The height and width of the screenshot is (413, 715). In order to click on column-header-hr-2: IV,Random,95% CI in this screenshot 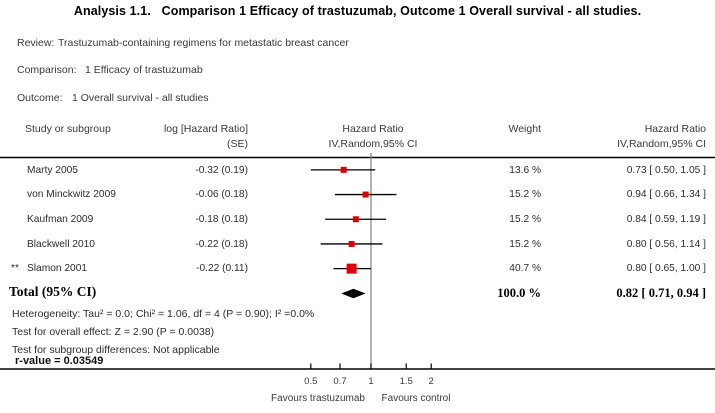, I will do `click(661, 144)`.